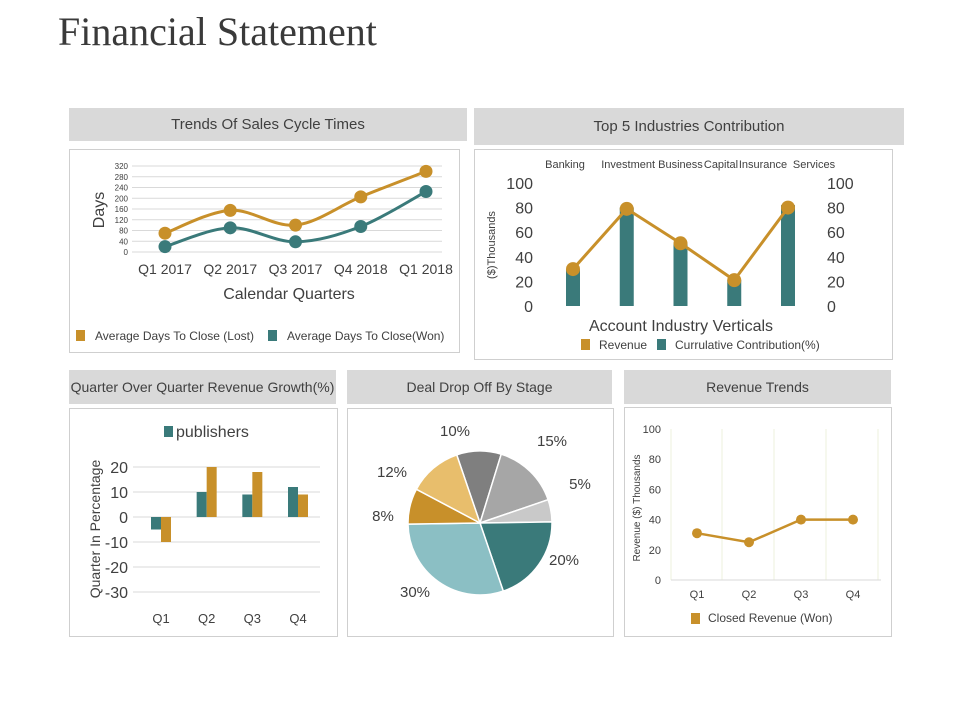 The width and height of the screenshot is (960, 720). Describe the element at coordinates (836, 258) in the screenshot. I see `y-tick-label-right: 40` at that location.